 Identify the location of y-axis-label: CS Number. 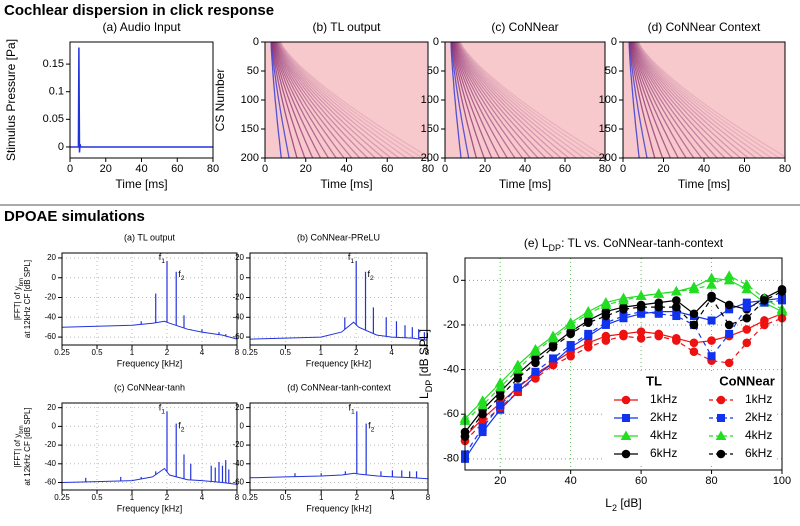
(220, 100).